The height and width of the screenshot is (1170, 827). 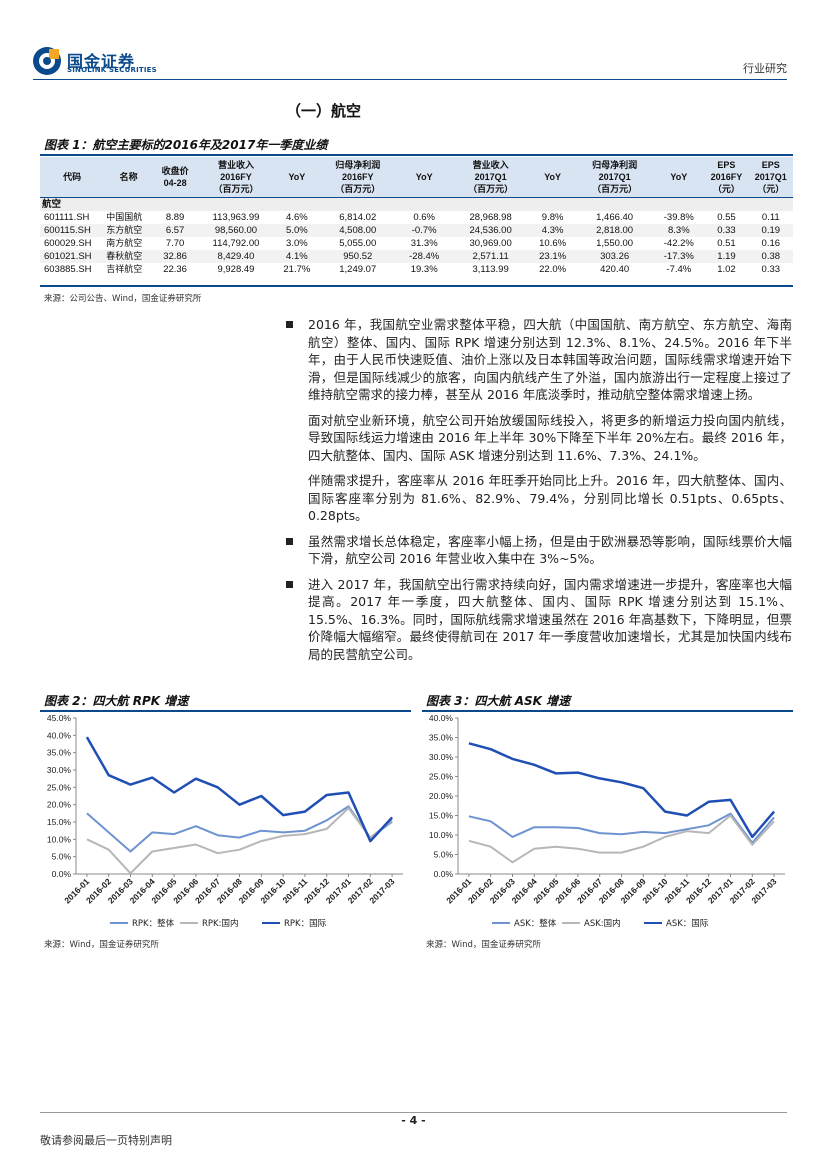 What do you see at coordinates (297, 217) in the screenshot?
I see `table-cell: 4.6%` at bounding box center [297, 217].